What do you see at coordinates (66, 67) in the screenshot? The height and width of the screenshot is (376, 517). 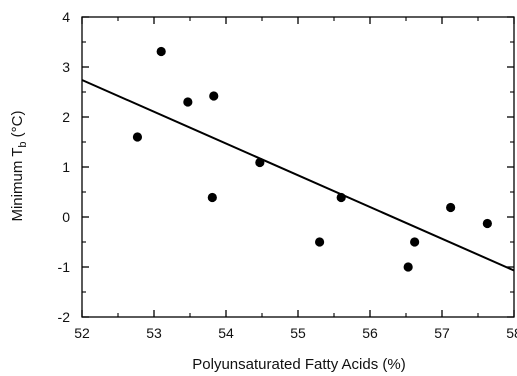 I see `y-tick-label: 3` at bounding box center [66, 67].